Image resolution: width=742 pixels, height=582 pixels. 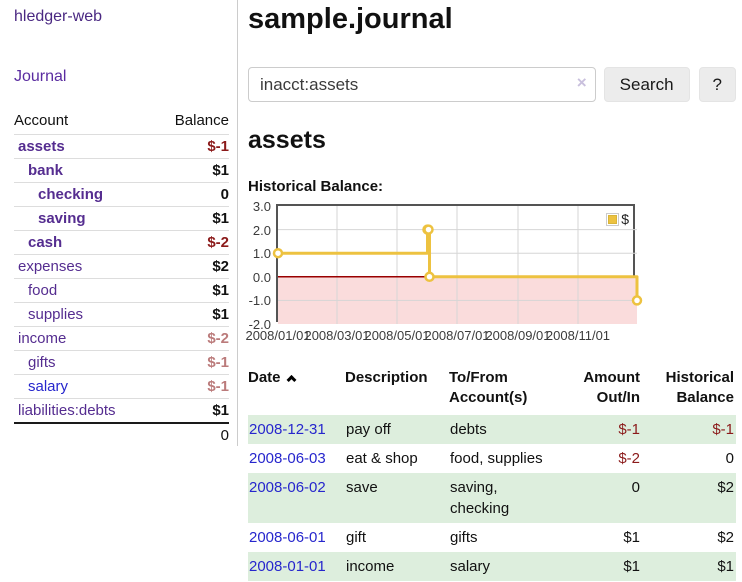 What do you see at coordinates (121, 218) in the screenshot?
I see `account-row: saving $1` at bounding box center [121, 218].